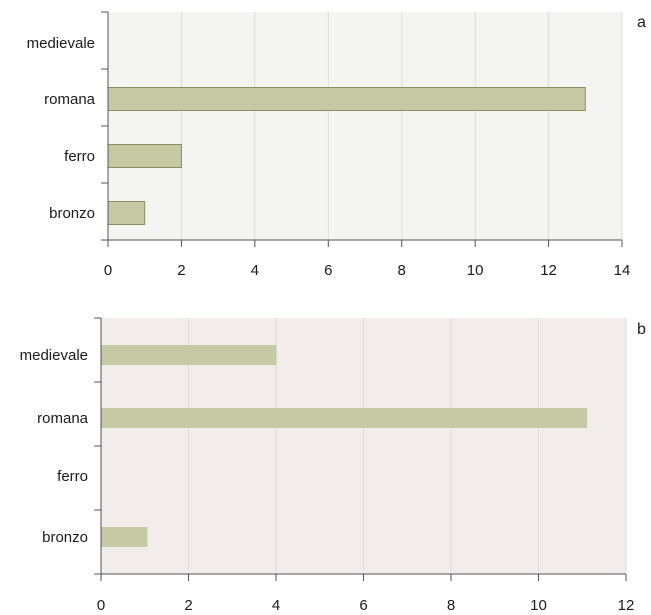 This screenshot has width=651, height=615. What do you see at coordinates (188, 355) in the screenshot?
I see `bar-medievale` at bounding box center [188, 355].